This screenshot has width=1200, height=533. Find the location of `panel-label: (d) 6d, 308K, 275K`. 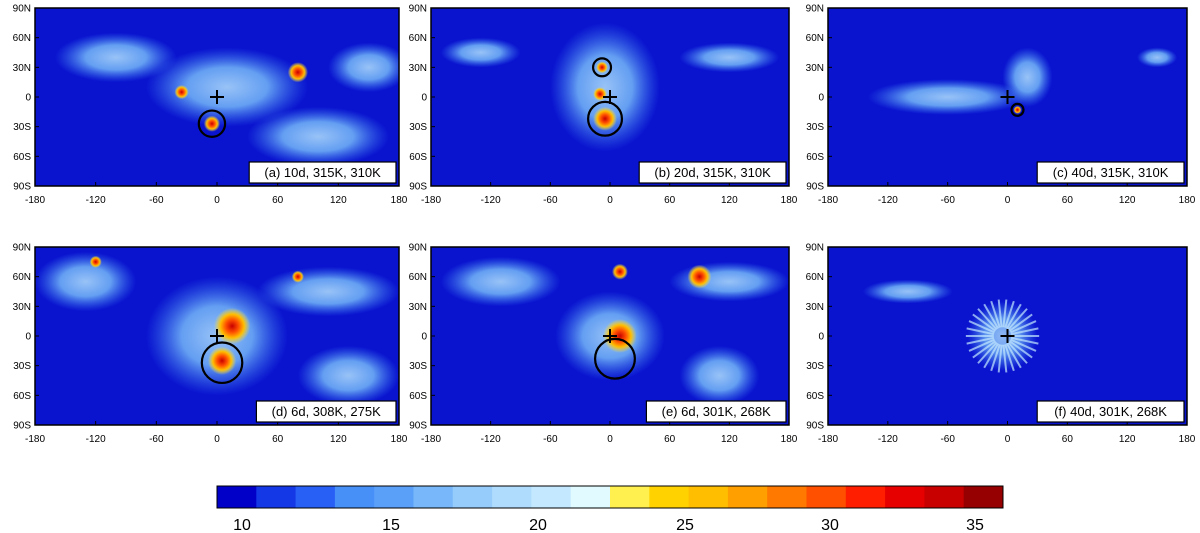

panel-label: (d) 6d, 308K, 275K is located at coordinates (326, 411).